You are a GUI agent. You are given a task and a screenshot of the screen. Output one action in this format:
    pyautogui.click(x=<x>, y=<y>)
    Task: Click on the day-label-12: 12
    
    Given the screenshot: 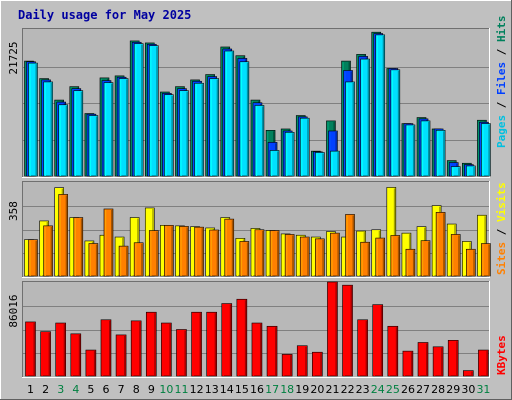 What is the action you would take?
    pyautogui.click(x=197, y=389)
    